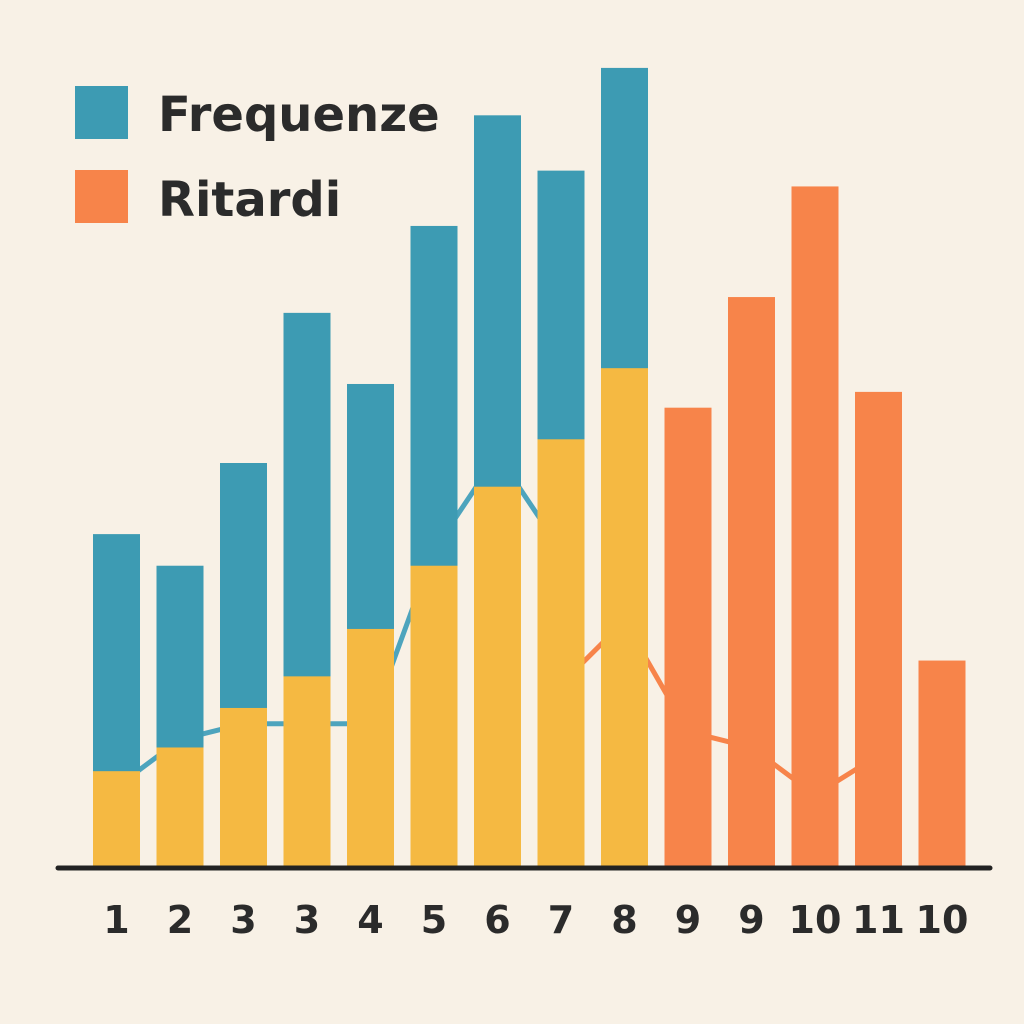 This screenshot has width=1024, height=1024. What do you see at coordinates (815, 526) in the screenshot?
I see `bar-series1-cat11` at bounding box center [815, 526].